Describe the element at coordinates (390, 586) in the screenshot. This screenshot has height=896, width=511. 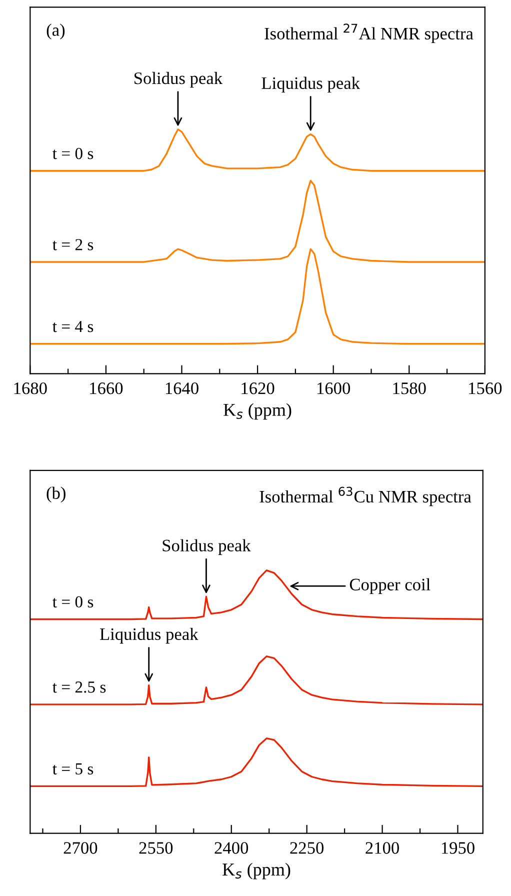
I see `annotation: Copper coil` at that location.